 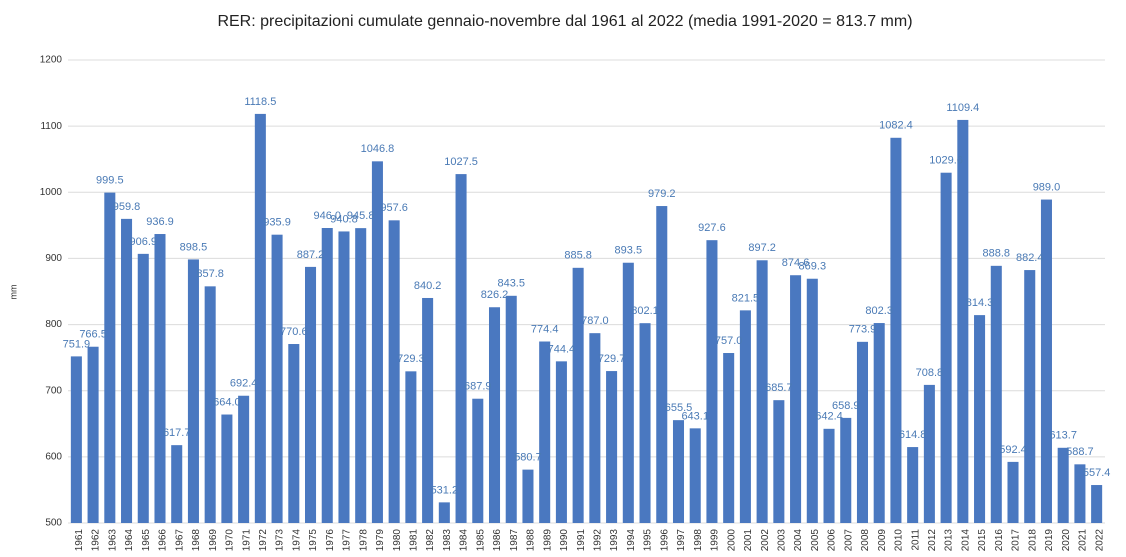 What do you see at coordinates (110, 181) in the screenshot?
I see `value-label: 999.5` at bounding box center [110, 181].